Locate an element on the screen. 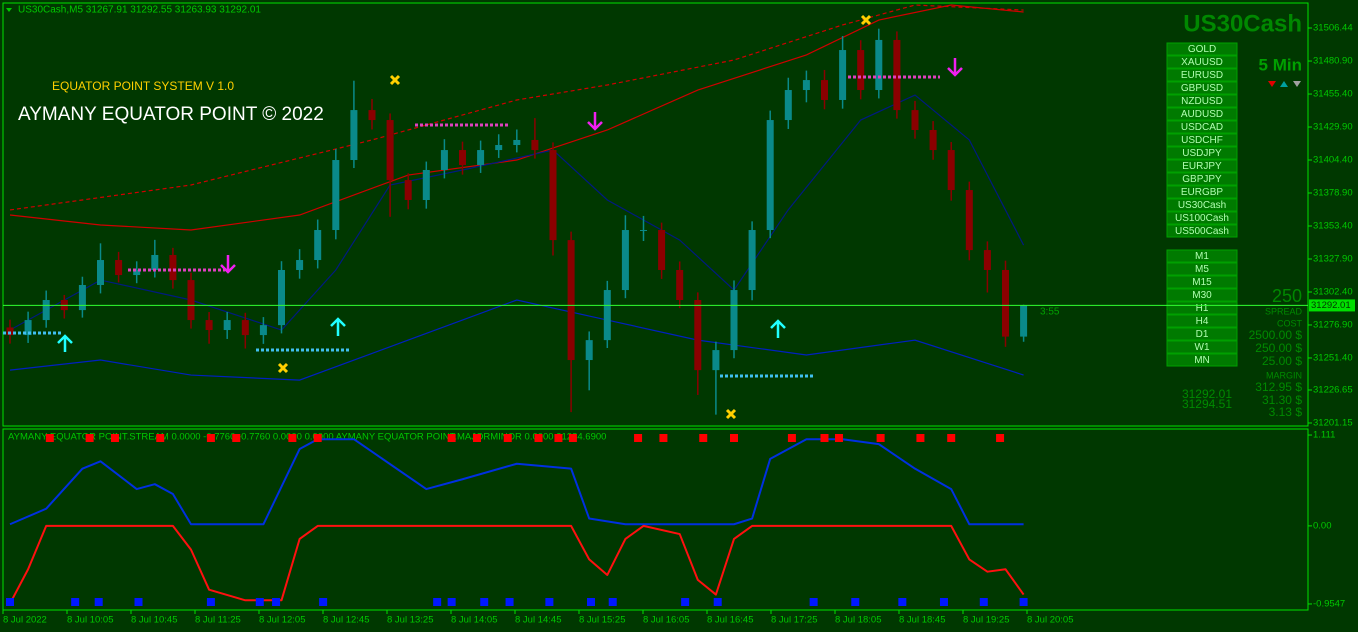 The width and height of the screenshot is (1358, 632). bar-timer: 3:55 is located at coordinates (1050, 312).